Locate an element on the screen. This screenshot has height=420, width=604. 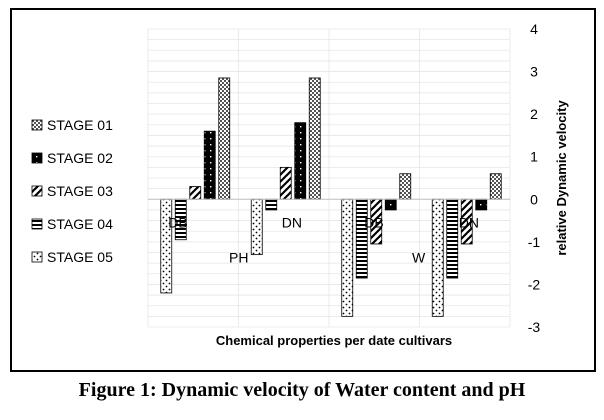
y-tick-label: 2 is located at coordinates (534, 114).